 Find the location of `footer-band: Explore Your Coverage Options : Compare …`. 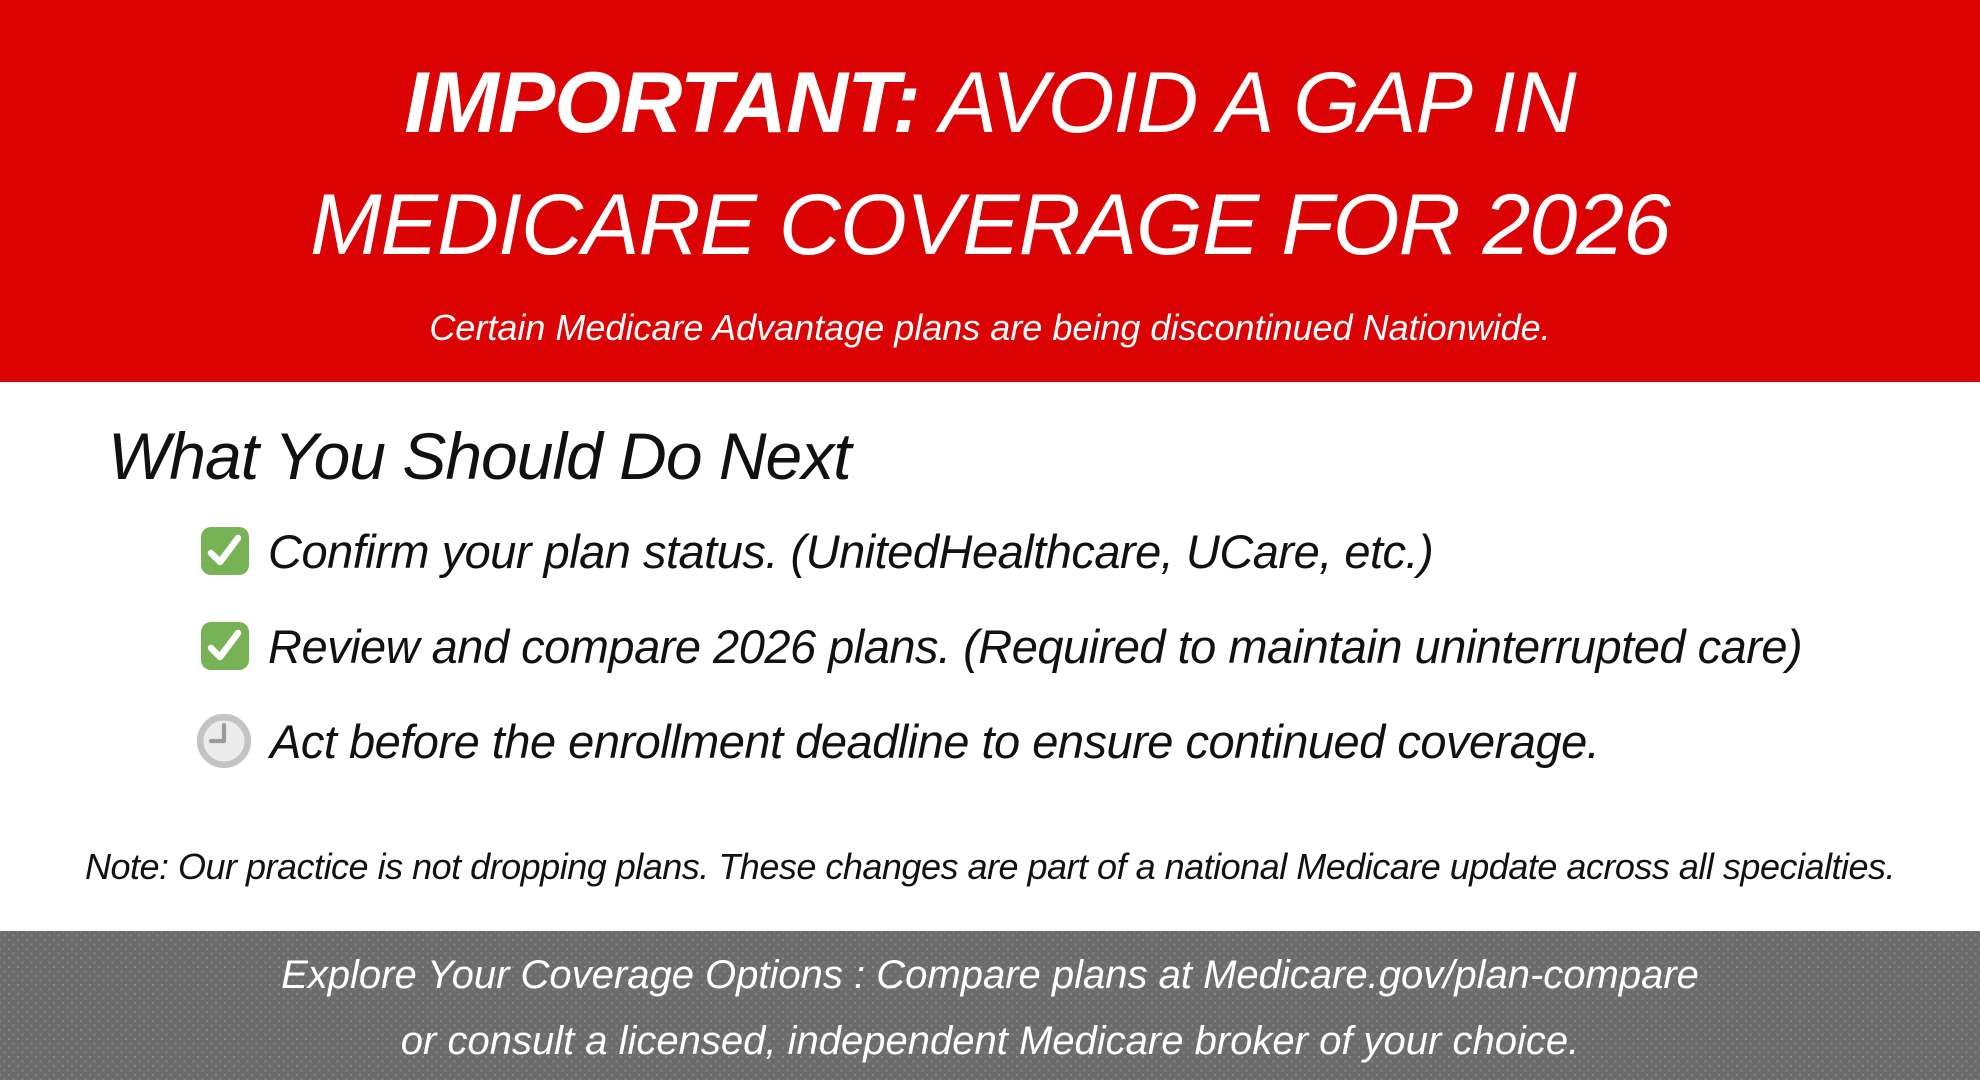

footer-band: Explore Your Coverage Options : Compare … is located at coordinates (990, 1005).